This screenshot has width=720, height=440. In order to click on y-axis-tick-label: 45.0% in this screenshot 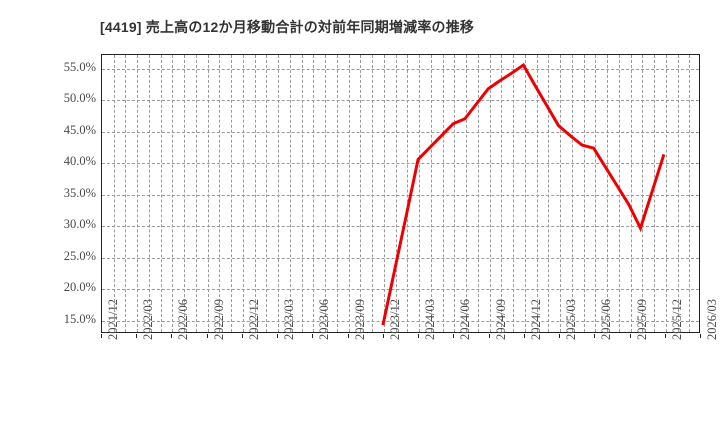, I will do `click(79, 129)`.